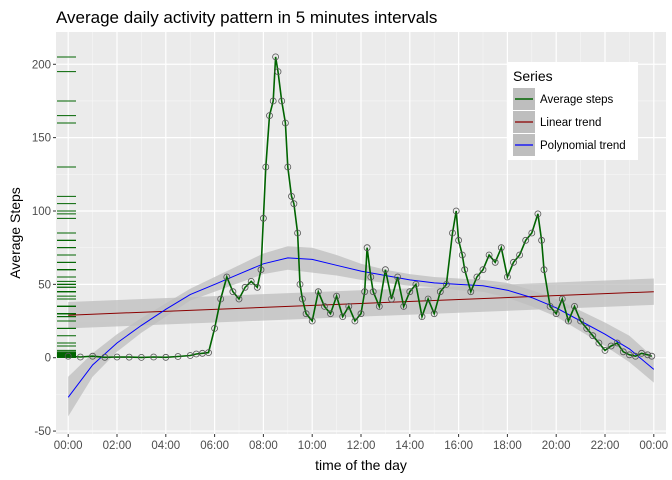 The width and height of the screenshot is (672, 480). I want to click on x-axis-title: time of the day, so click(361, 465).